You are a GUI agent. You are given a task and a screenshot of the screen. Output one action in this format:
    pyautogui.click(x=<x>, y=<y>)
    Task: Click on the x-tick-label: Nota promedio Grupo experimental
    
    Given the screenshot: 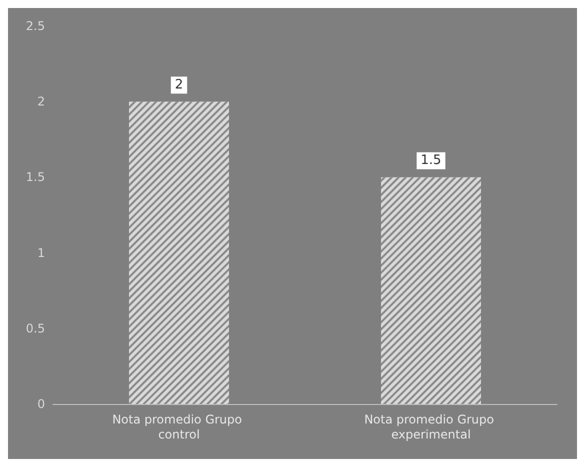 What is the action you would take?
    pyautogui.click(x=431, y=427)
    